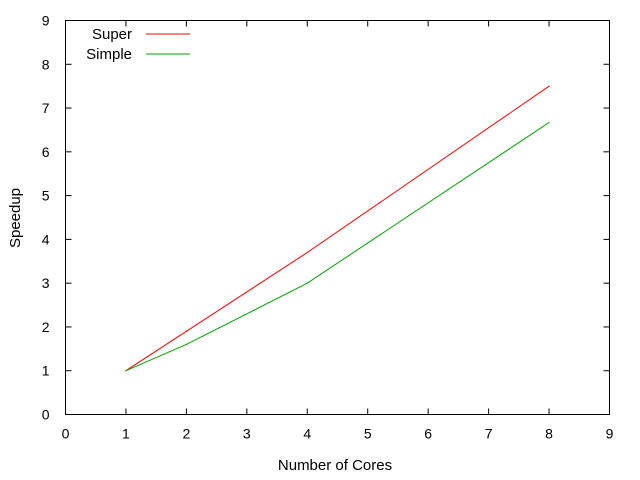 Image resolution: width=640 pixels, height=480 pixels. What do you see at coordinates (46, 196) in the screenshot?
I see `y-tick-label: 5` at bounding box center [46, 196].